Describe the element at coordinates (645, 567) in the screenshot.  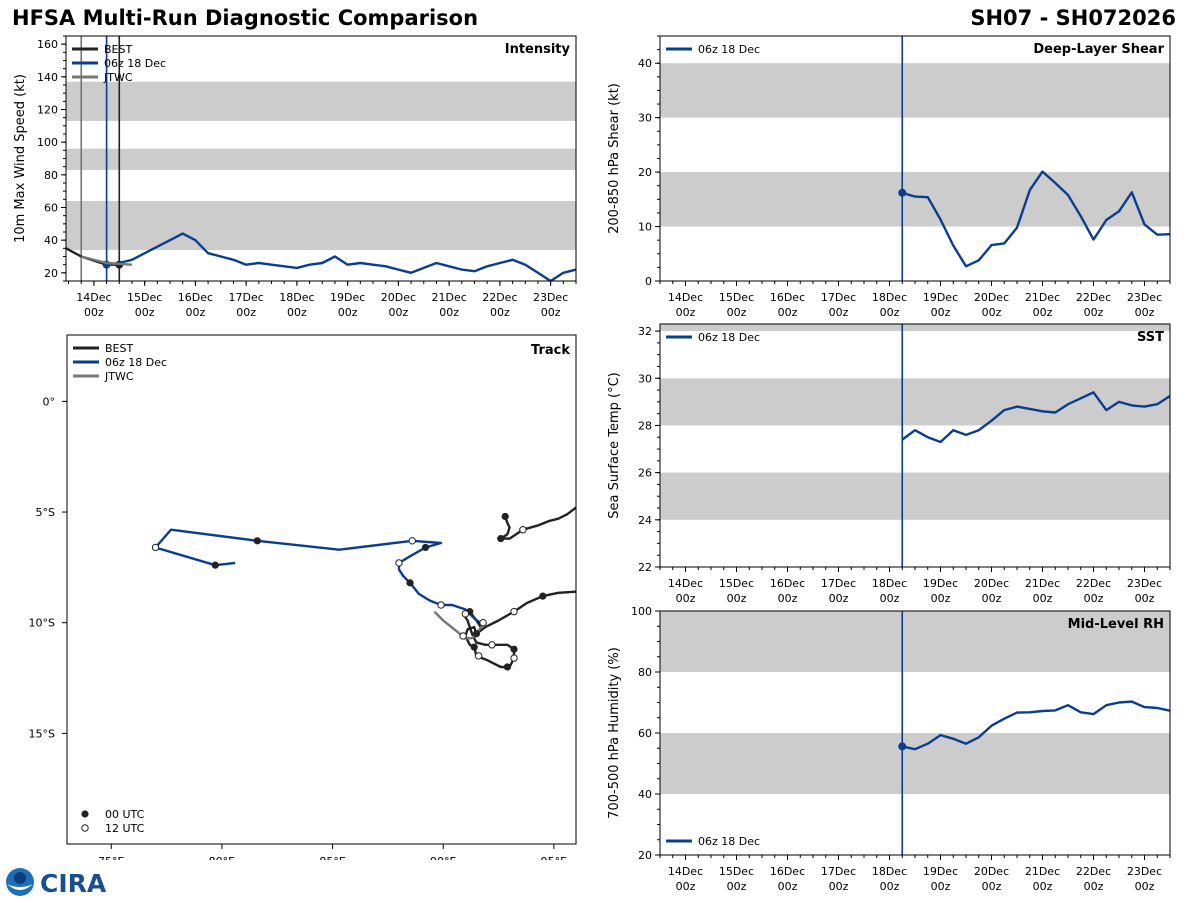
I see `sst-ytick-label: 22` at that location.